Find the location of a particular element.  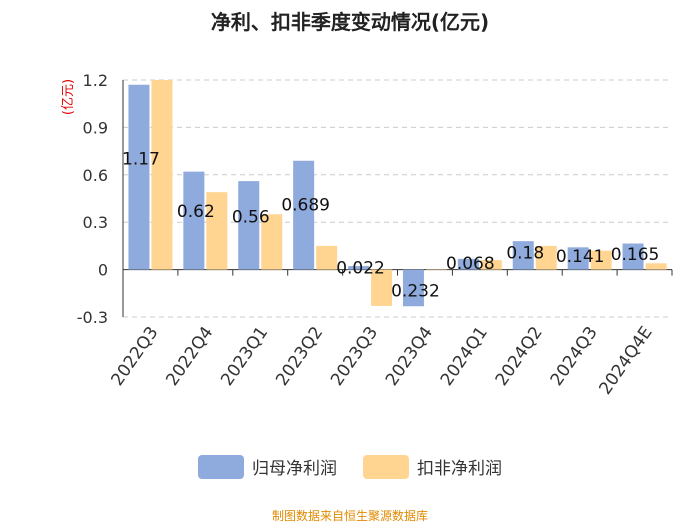

y-axis-title: (亿元) is located at coordinates (68, 97).